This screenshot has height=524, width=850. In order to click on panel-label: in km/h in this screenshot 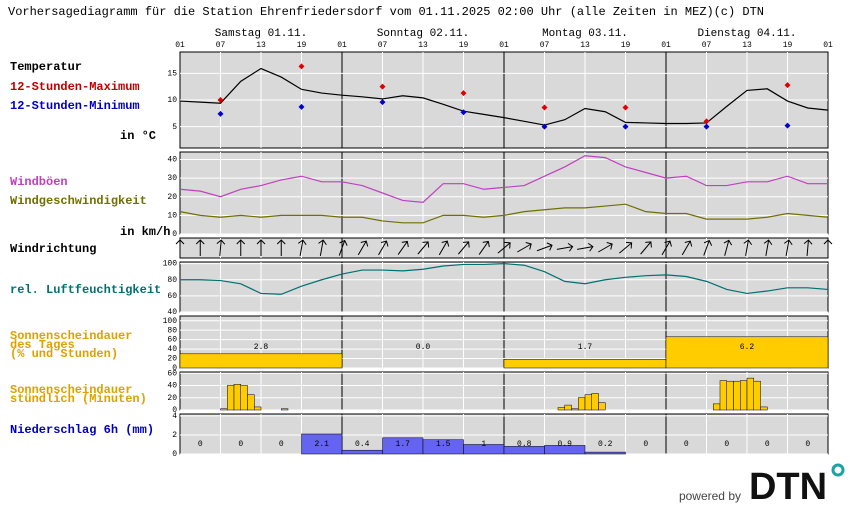, I will do `click(145, 232)`.